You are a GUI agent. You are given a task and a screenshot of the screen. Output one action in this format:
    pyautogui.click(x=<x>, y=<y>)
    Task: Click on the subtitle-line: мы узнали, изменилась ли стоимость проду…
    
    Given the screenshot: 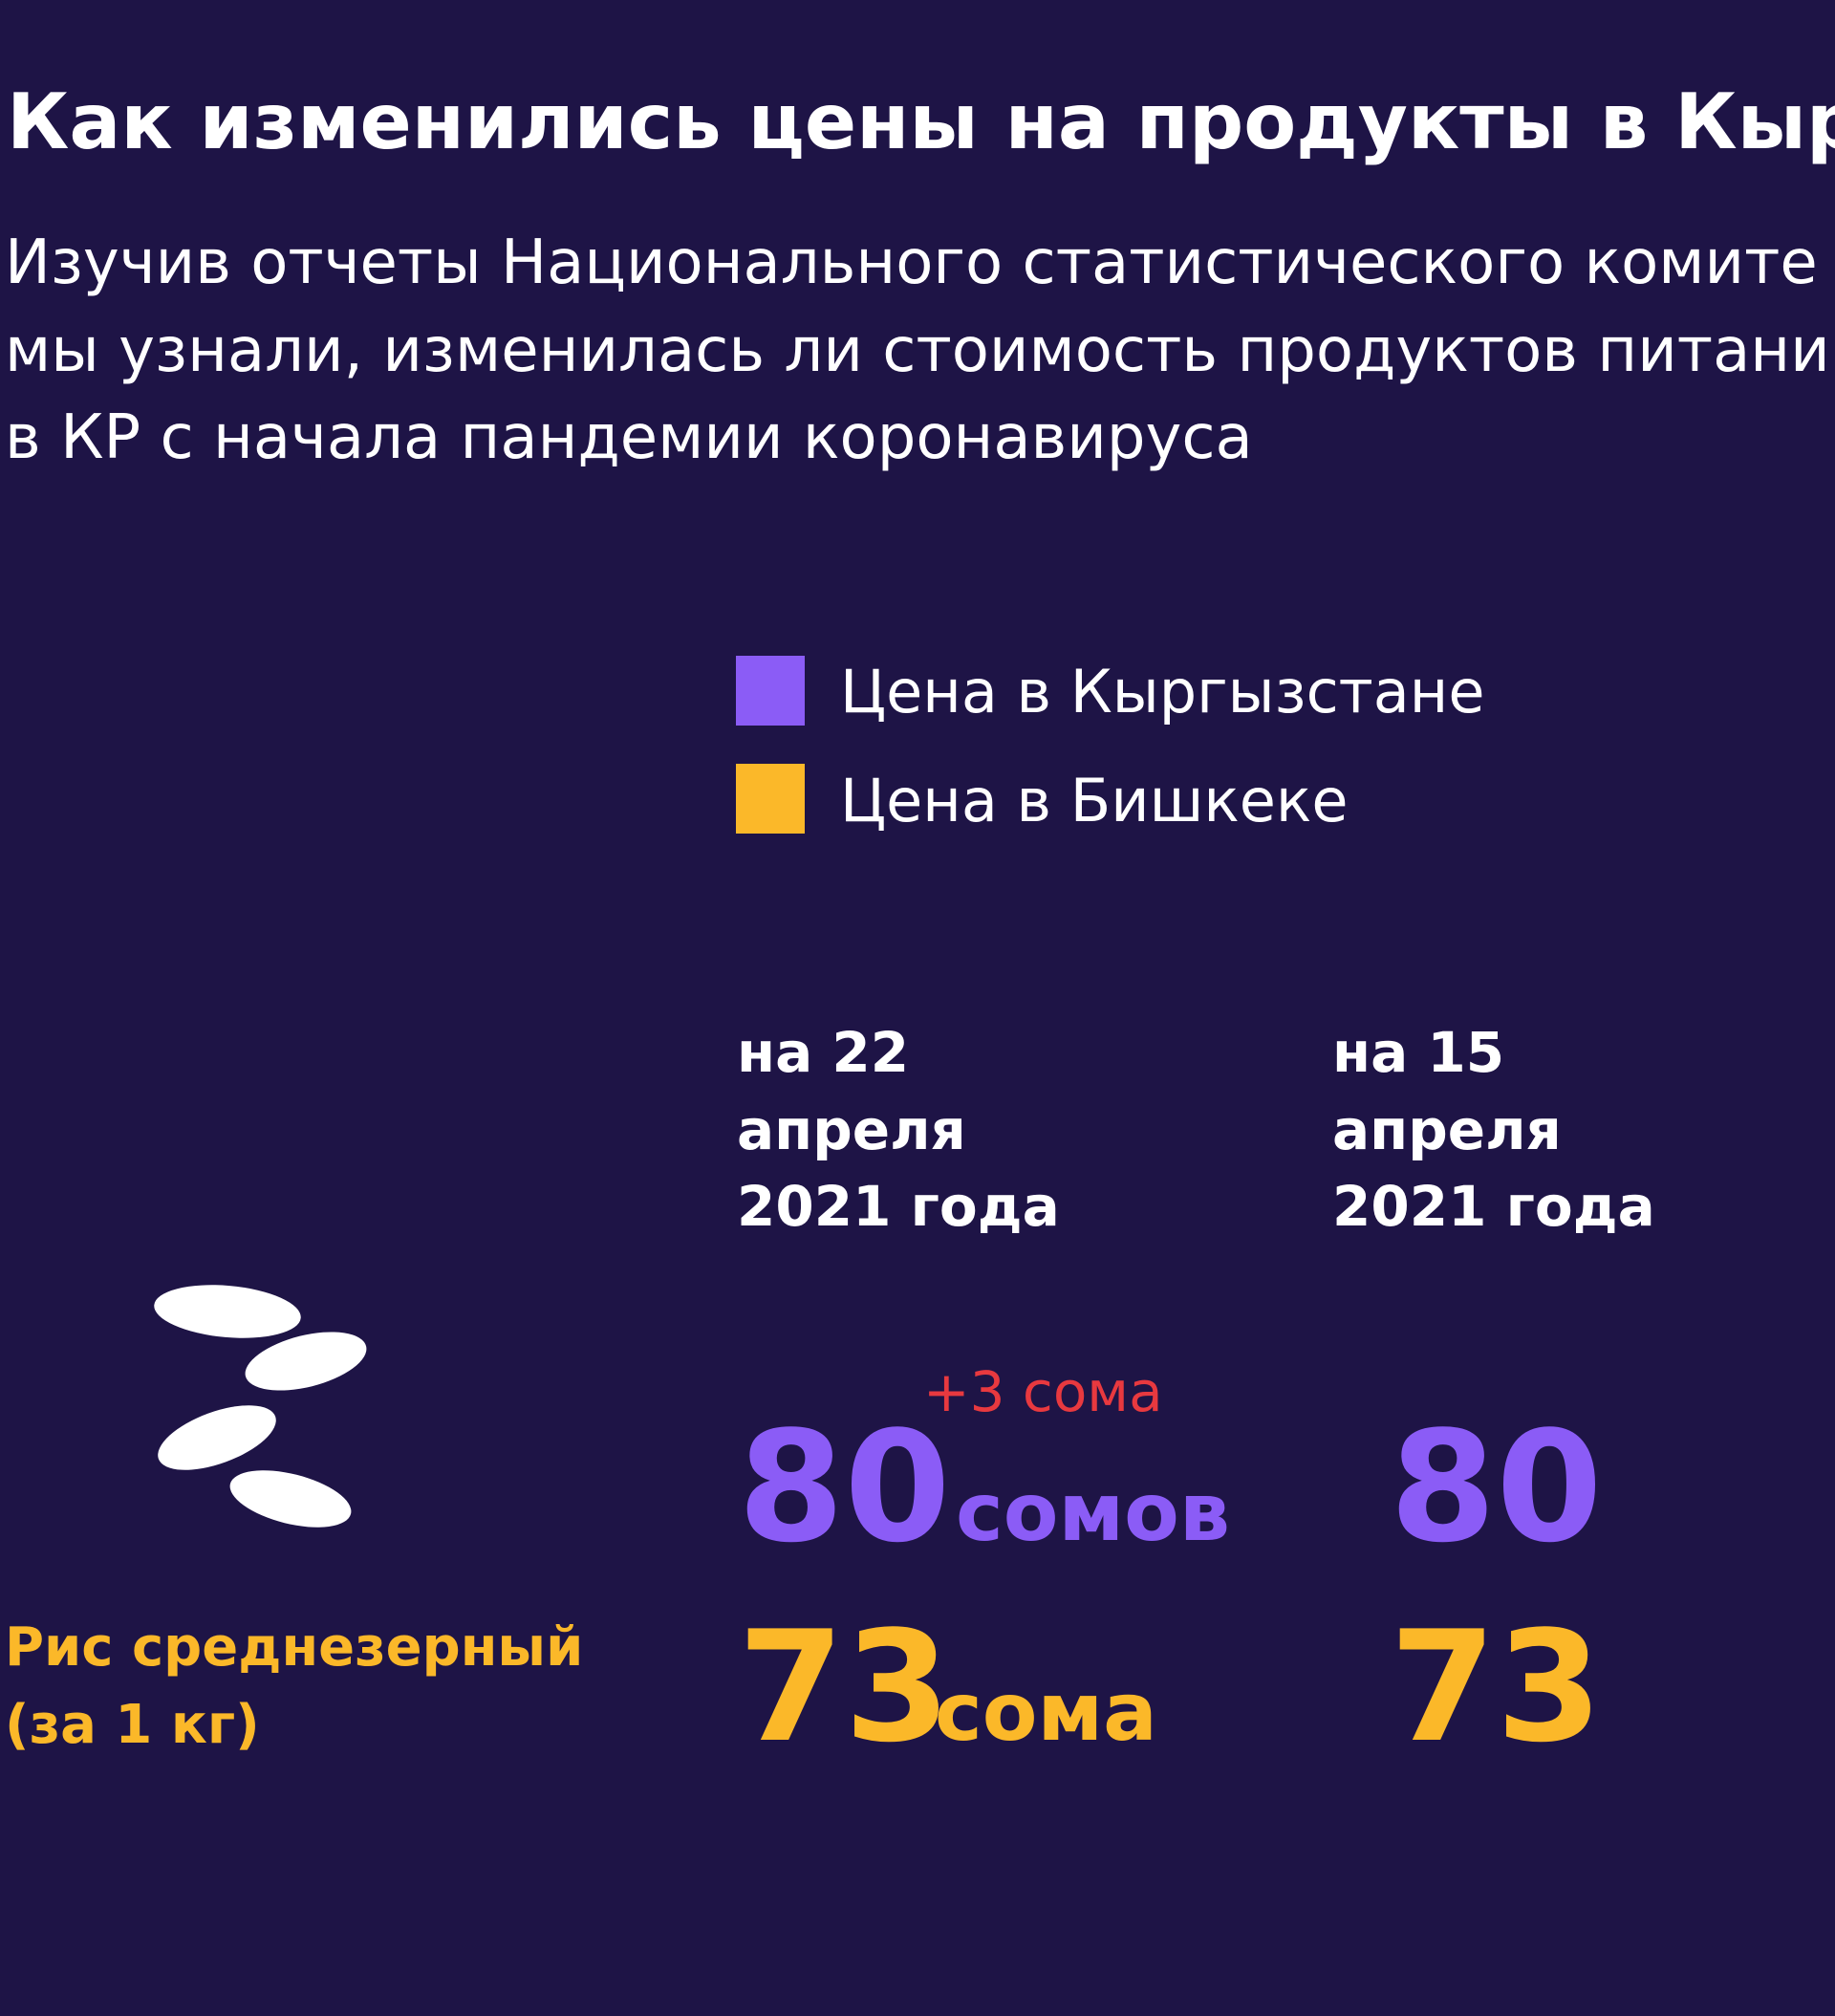 What is the action you would take?
    pyautogui.click(x=917, y=350)
    